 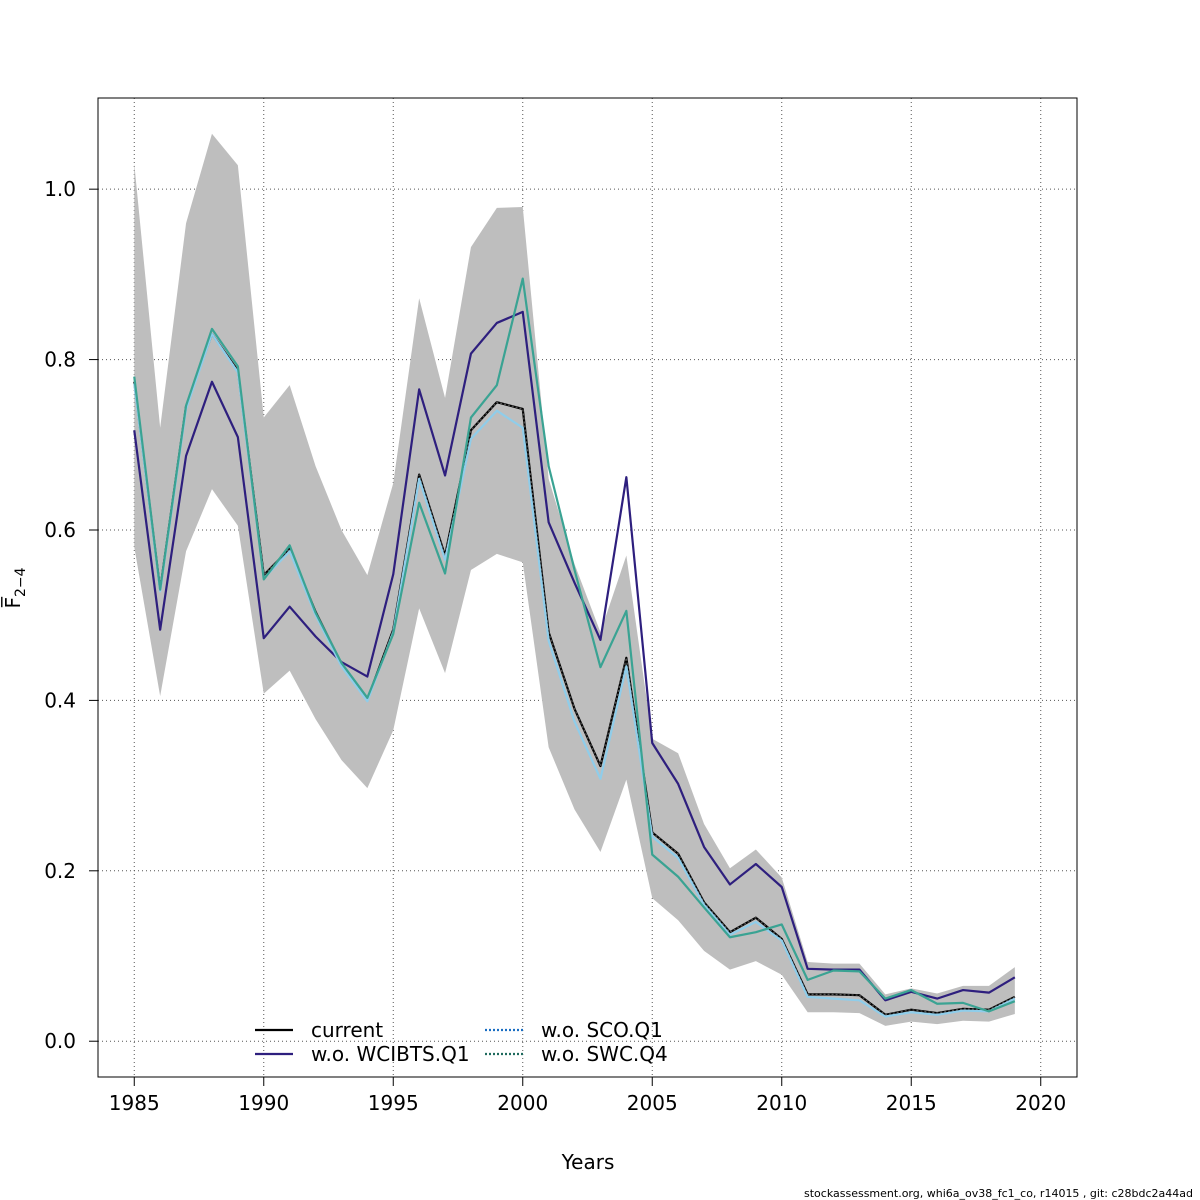 What do you see at coordinates (263, 1103) in the screenshot?
I see `x-tick-label-1: 1990` at bounding box center [263, 1103].